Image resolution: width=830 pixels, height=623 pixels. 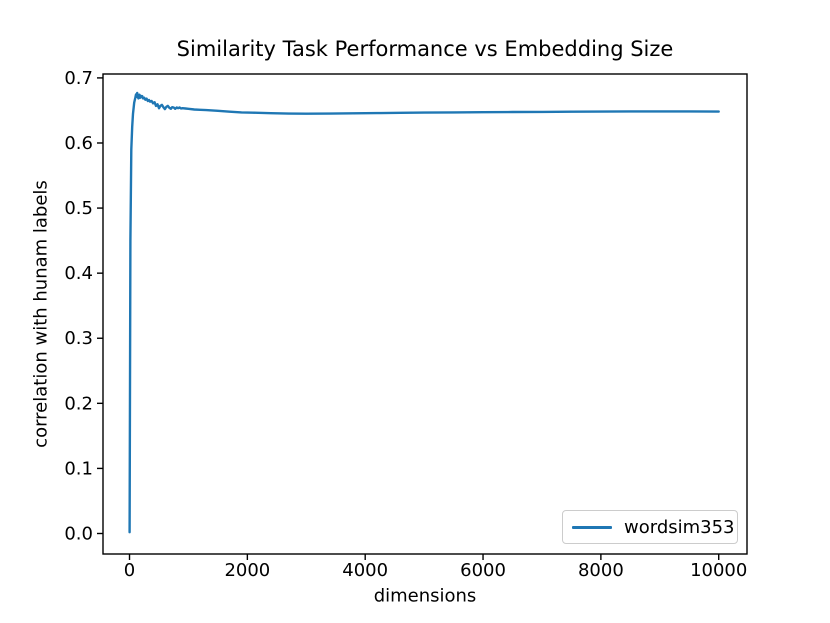 I want to click on y-tick-label: 0.4, so click(x=78, y=273).